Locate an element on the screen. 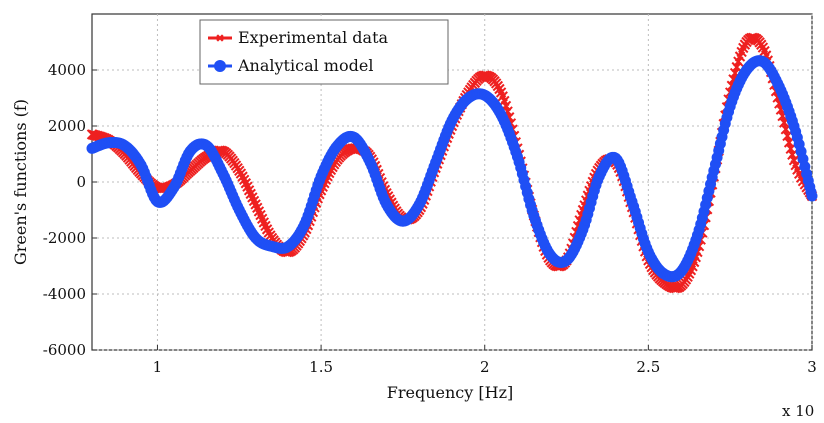 The width and height of the screenshot is (824, 423). y-tick-label: -2000 is located at coordinates (64, 238).